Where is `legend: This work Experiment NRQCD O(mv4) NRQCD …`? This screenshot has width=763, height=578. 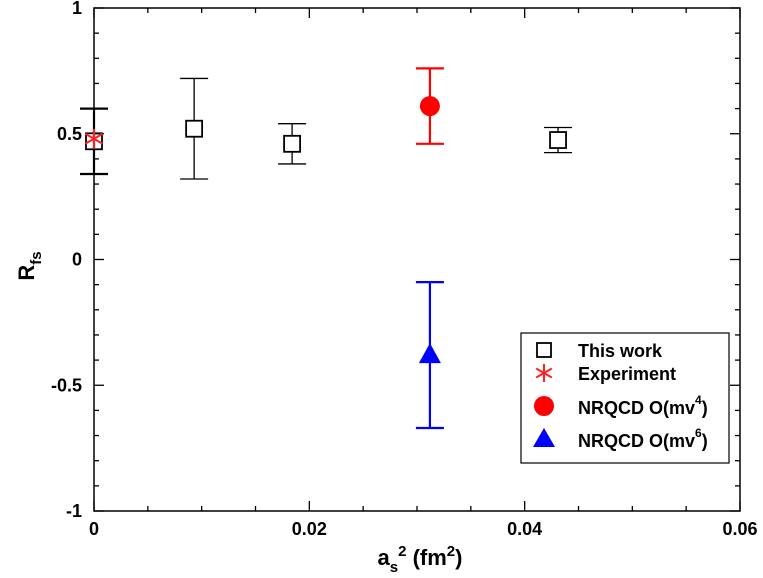
legend: This work Experiment NRQCD O(mv4) NRQCD … is located at coordinates (625, 398).